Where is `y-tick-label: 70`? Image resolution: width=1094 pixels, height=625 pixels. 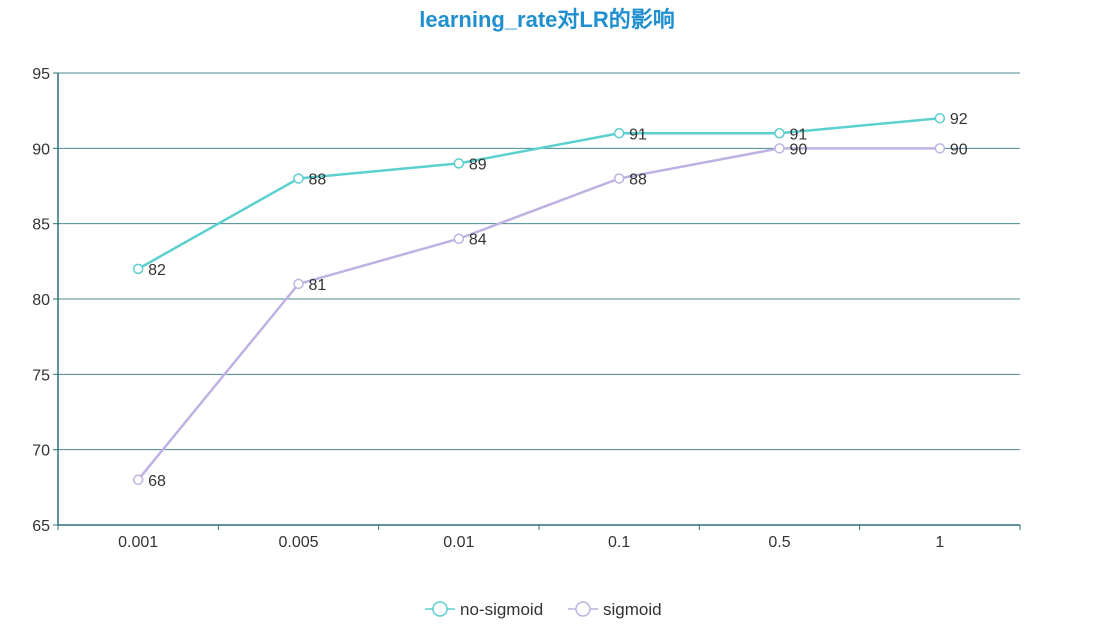 y-tick-label: 70 is located at coordinates (41, 451).